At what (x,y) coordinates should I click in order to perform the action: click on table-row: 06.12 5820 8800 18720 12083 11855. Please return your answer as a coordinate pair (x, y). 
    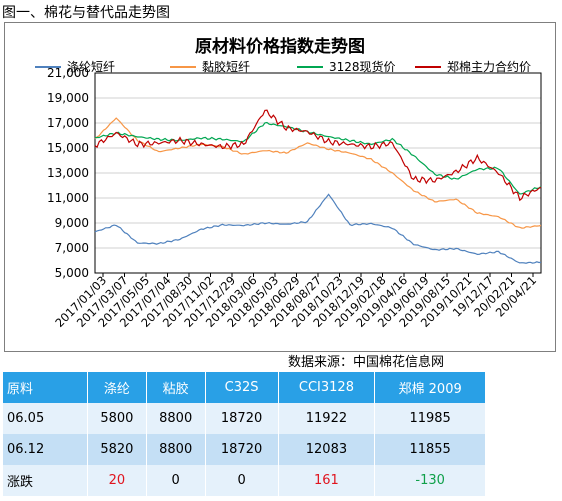
    Looking at the image, I should click on (244, 449).